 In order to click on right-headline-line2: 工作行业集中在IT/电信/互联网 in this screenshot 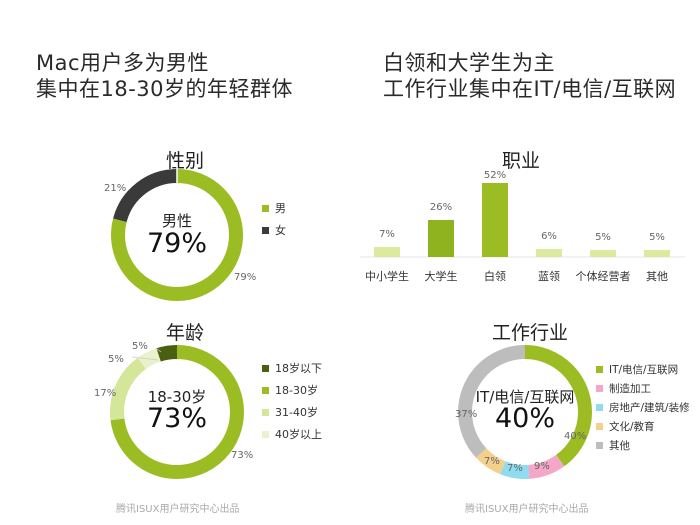, I will do `click(530, 89)`.